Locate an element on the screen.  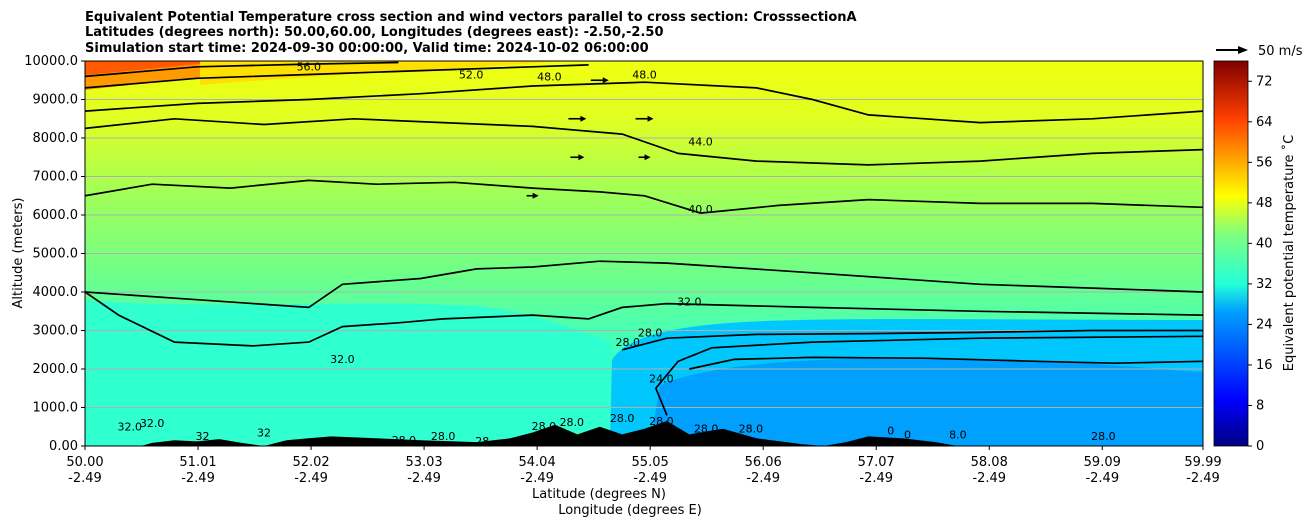
wind-key-arrowhead is located at coordinates (1243, 50).